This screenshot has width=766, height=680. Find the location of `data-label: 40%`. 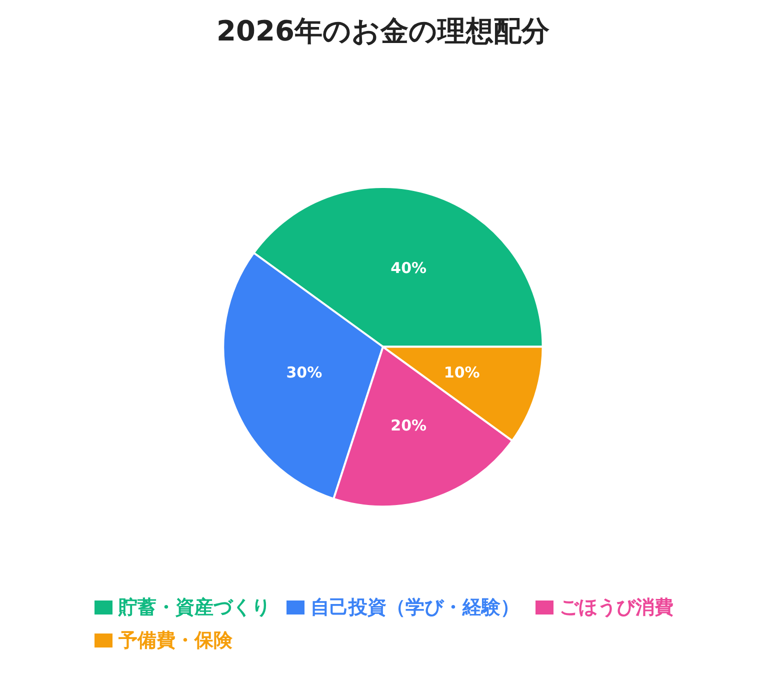

data-label: 40% is located at coordinates (408, 267).